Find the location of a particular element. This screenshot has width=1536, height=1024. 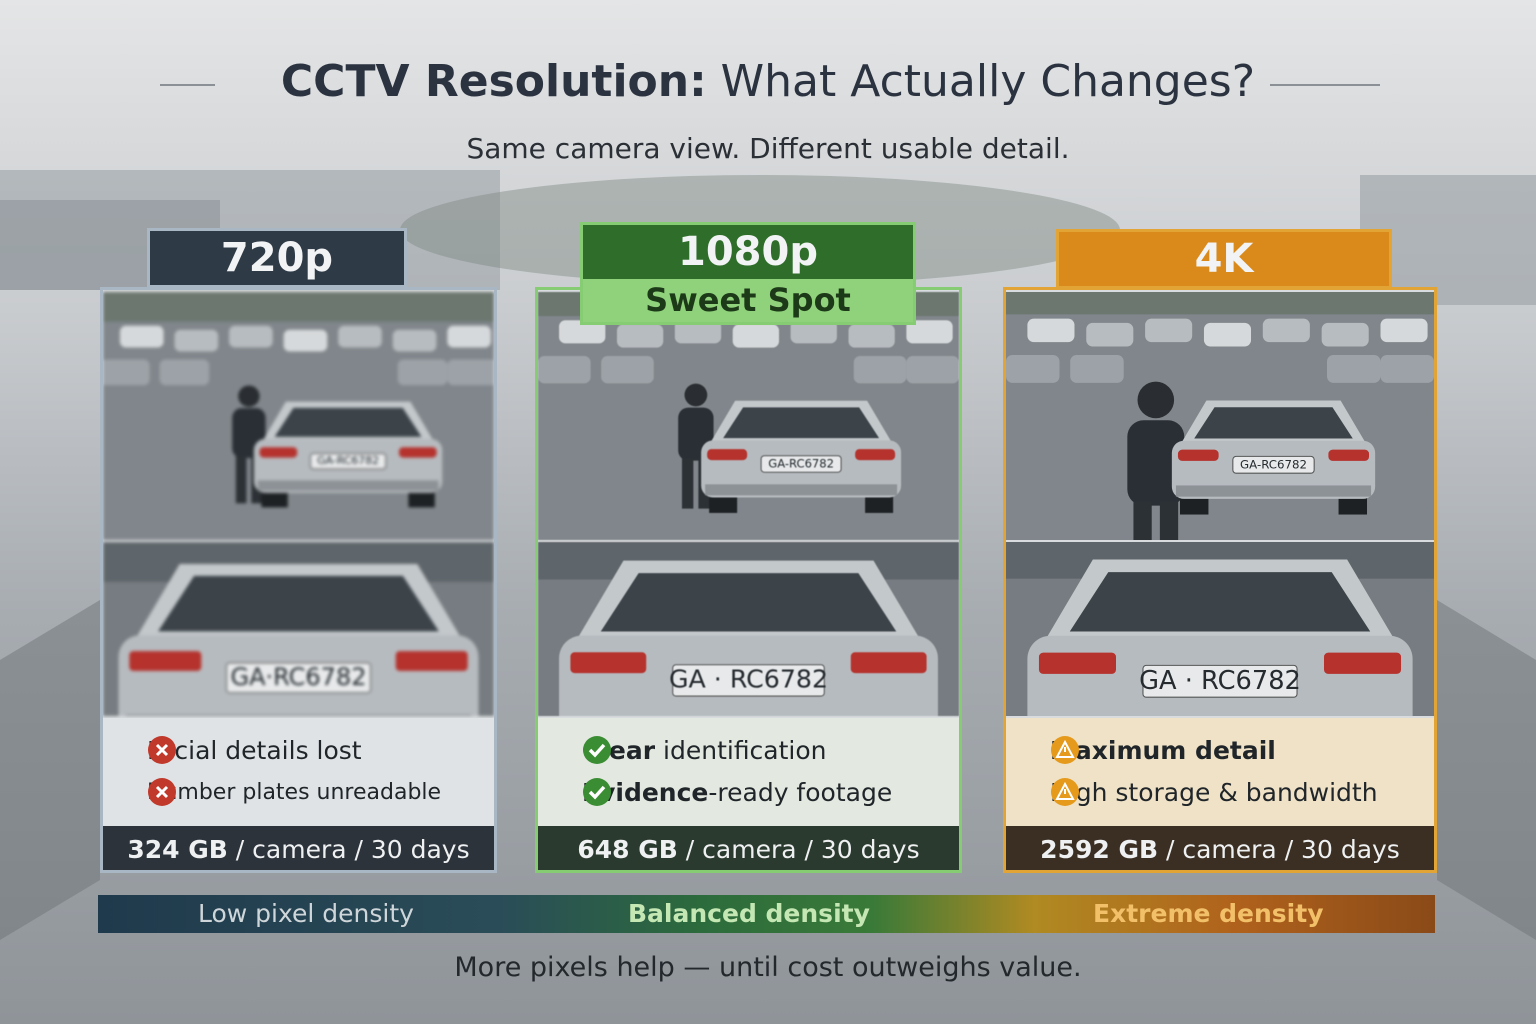

feature-text: Number plates unreadable is located at coordinates (294, 792).